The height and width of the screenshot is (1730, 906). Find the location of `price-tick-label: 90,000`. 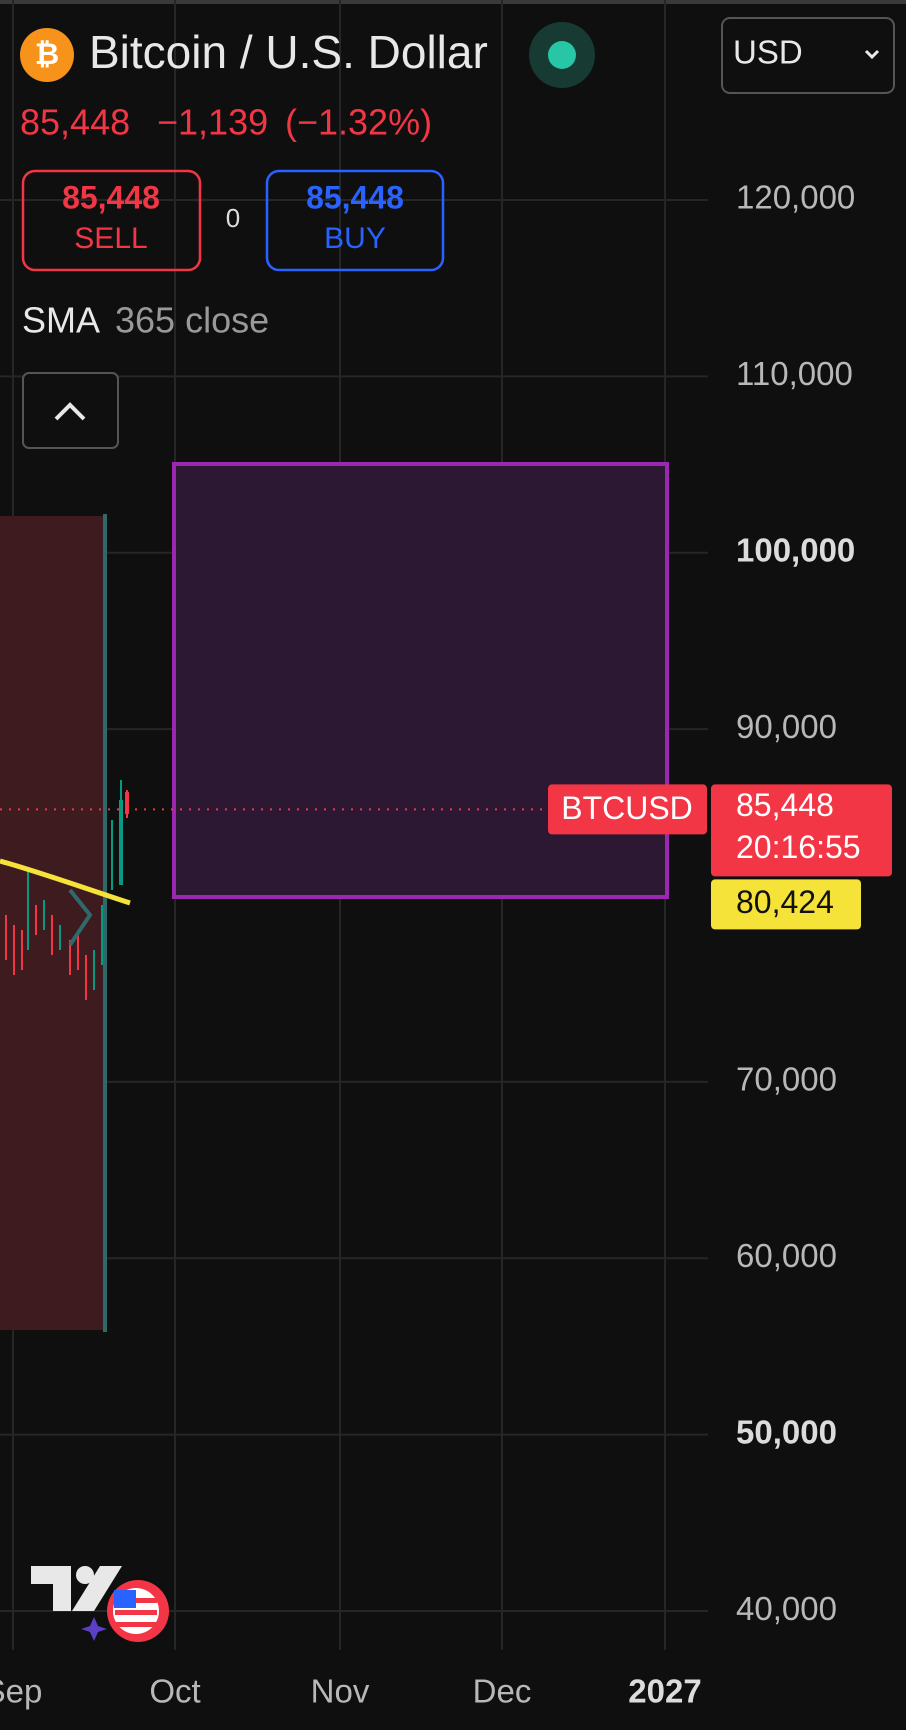

price-tick-label: 90,000 is located at coordinates (786, 726).